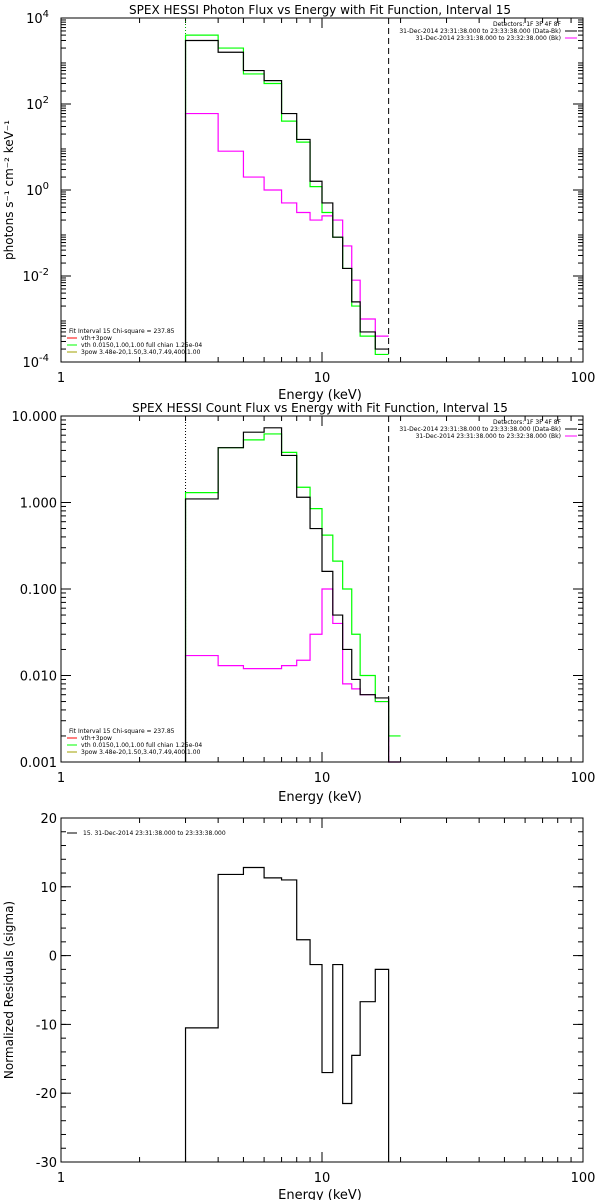 The height and width of the screenshot is (1200, 600). I want to click on residuals-ylabel: Normalized Residuals (sigma), so click(9, 990).